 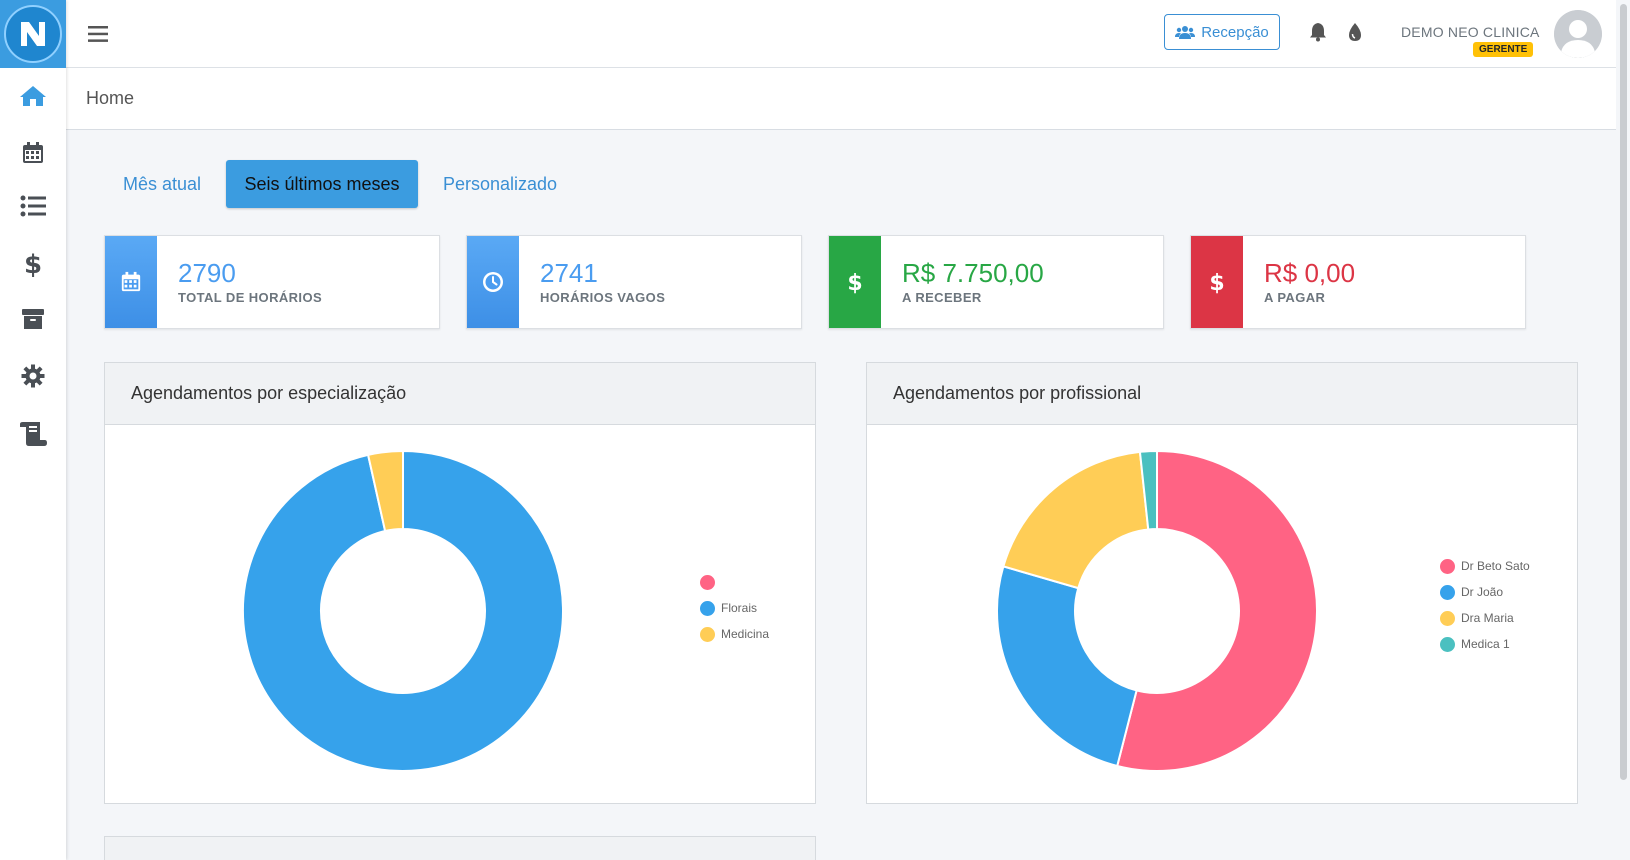 I want to click on card-header: Agendamentos por especialização, so click(x=460, y=394).